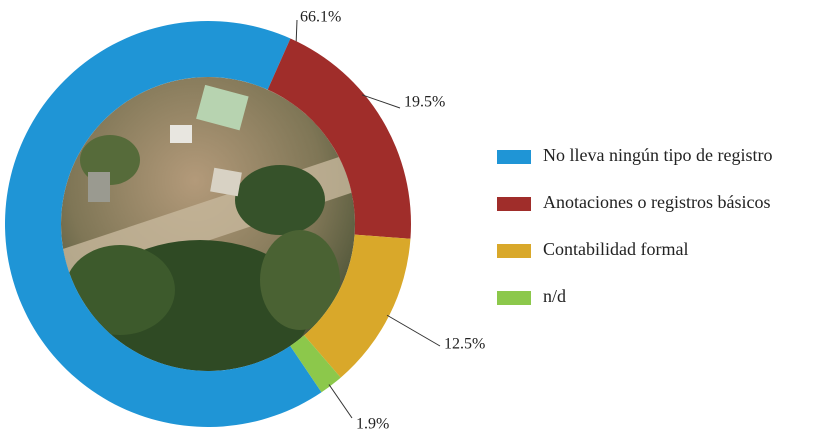 The height and width of the screenshot is (445, 817). Describe the element at coordinates (424, 102) in the screenshot. I see `value-label: 19.5%` at that location.